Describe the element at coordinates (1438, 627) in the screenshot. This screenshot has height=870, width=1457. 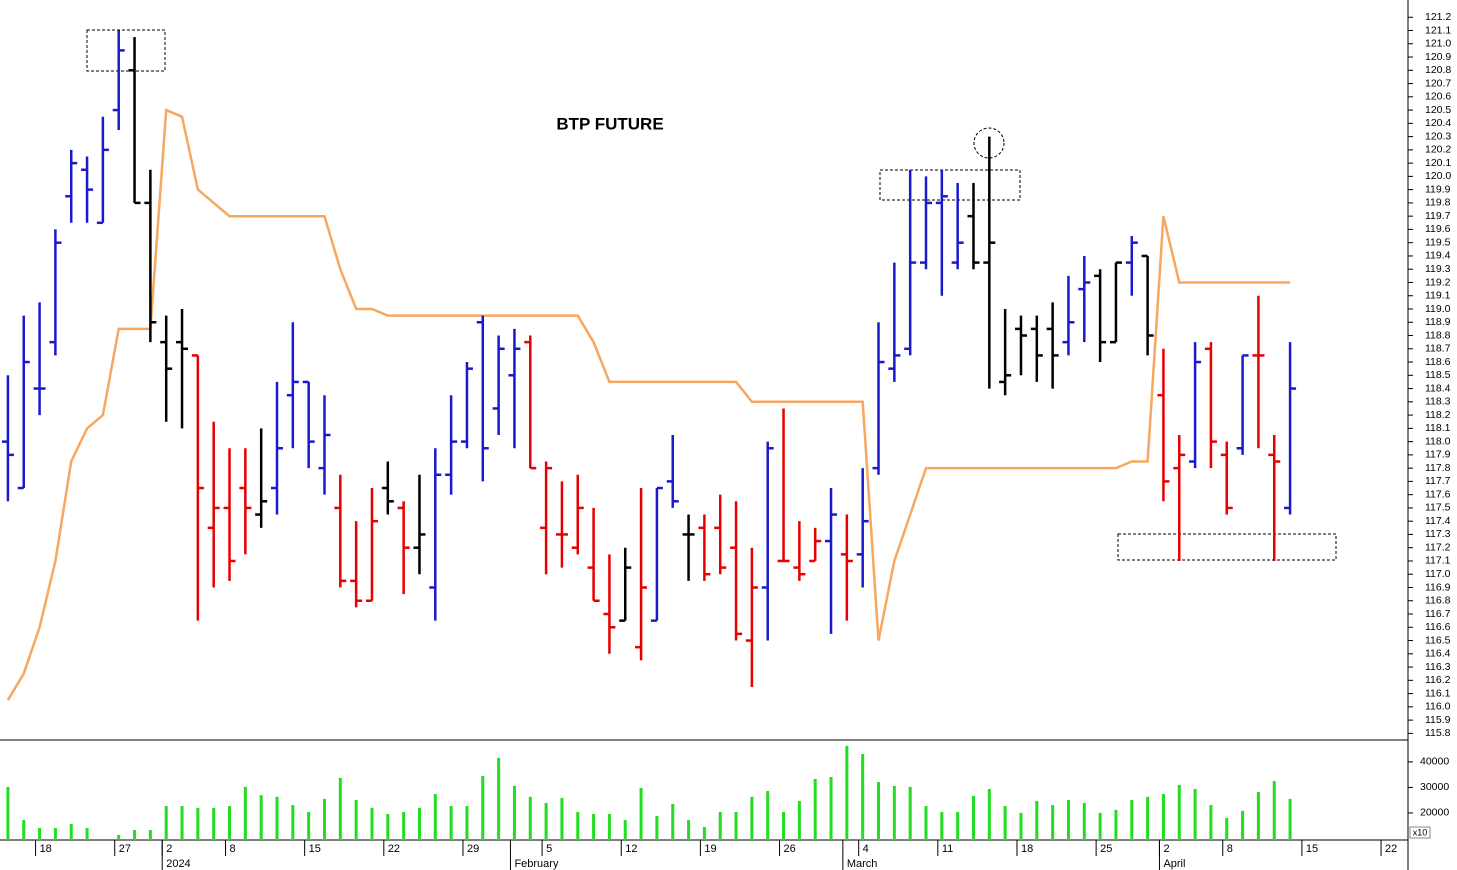
I see `y-tick-label: 116.6` at that location.